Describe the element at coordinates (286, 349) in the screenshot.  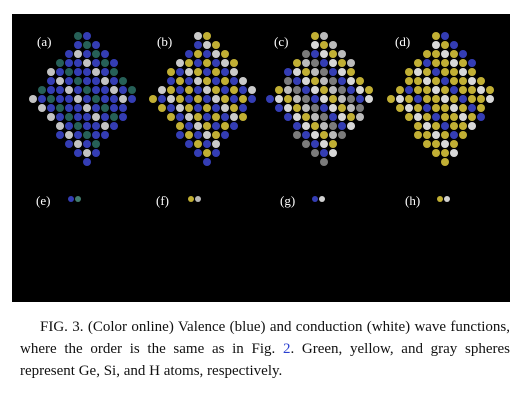
I see `figure-link: 2` at that location.